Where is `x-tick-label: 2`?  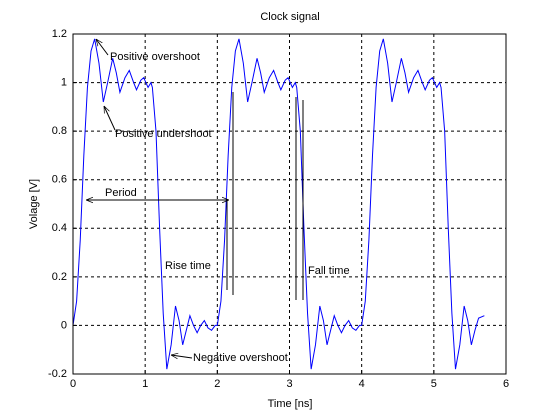 x-tick-label: 2 is located at coordinates (217, 384).